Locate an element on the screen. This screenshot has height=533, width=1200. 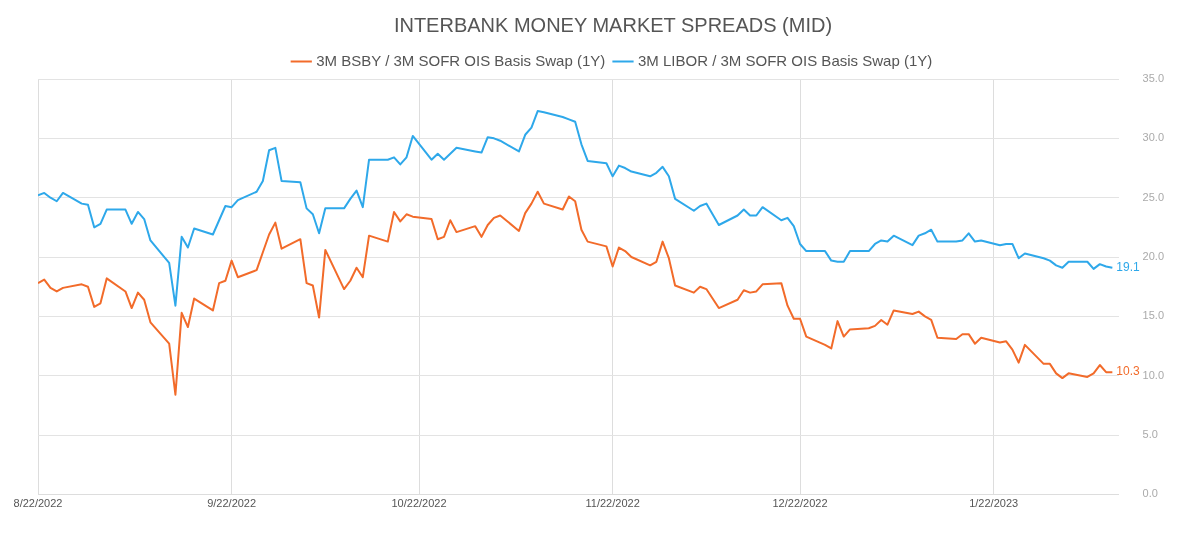
legend-label: 3M LIBOR / 3M SOFR OIS Basis Swap (1Y) is located at coordinates (785, 60).